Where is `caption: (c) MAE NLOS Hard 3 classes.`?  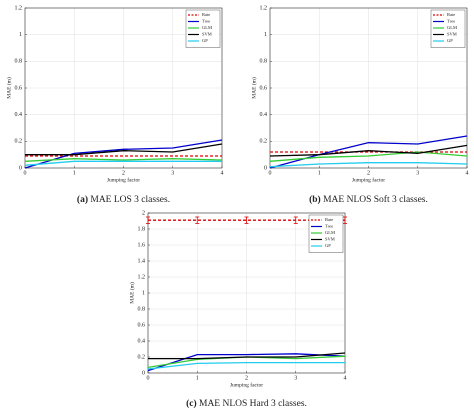 caption: (c) MAE NLOS Hard 3 classes. is located at coordinates (246, 403).